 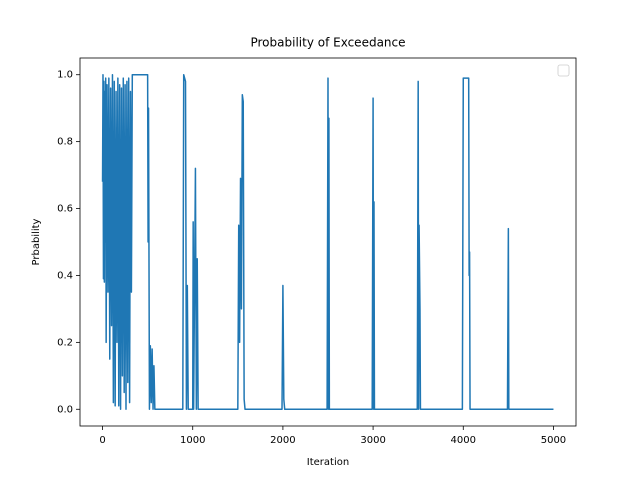 What do you see at coordinates (372, 440) in the screenshot?
I see `x-tick-label: 3000` at bounding box center [372, 440].